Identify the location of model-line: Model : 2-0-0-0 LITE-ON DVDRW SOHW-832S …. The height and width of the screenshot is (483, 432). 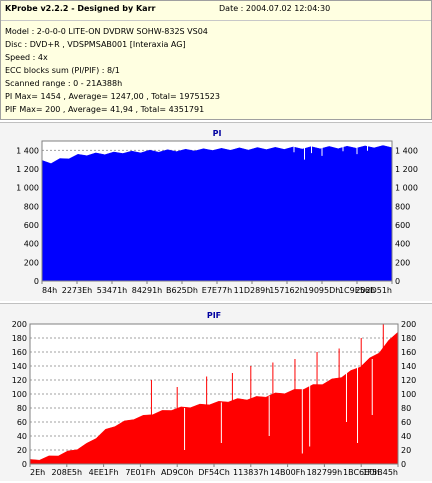
(106, 31).